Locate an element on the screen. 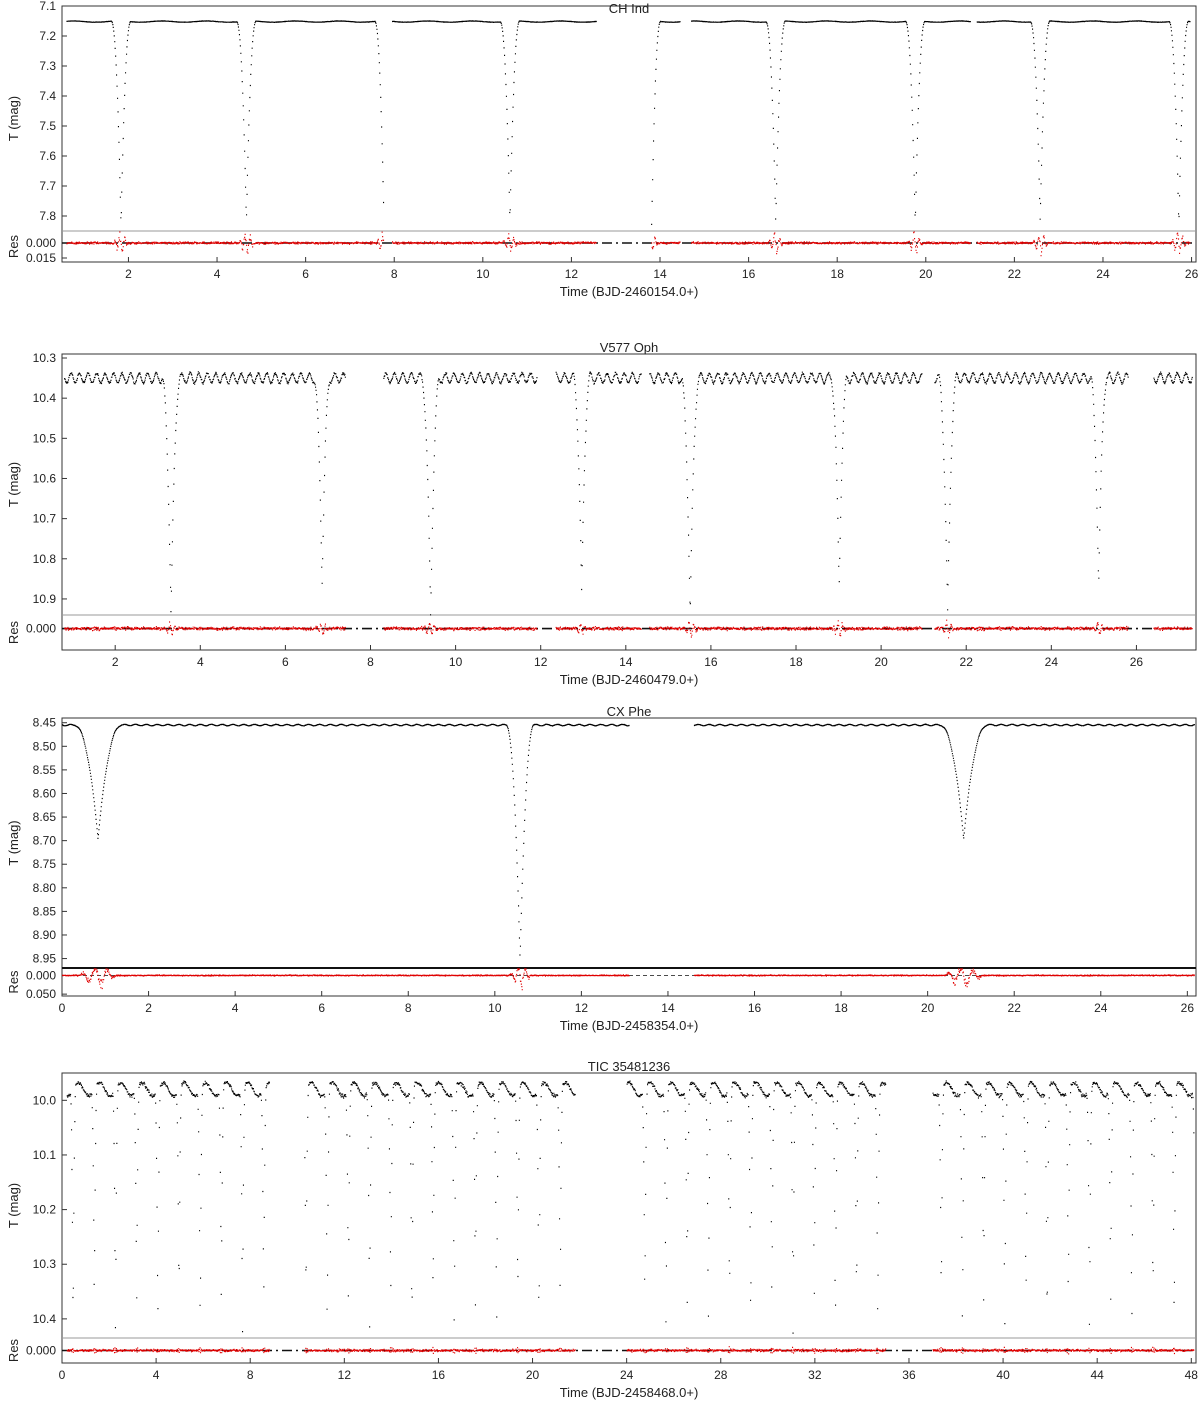 The height and width of the screenshot is (1409, 1200). y-tick-label: 10.8 is located at coordinates (45, 559).